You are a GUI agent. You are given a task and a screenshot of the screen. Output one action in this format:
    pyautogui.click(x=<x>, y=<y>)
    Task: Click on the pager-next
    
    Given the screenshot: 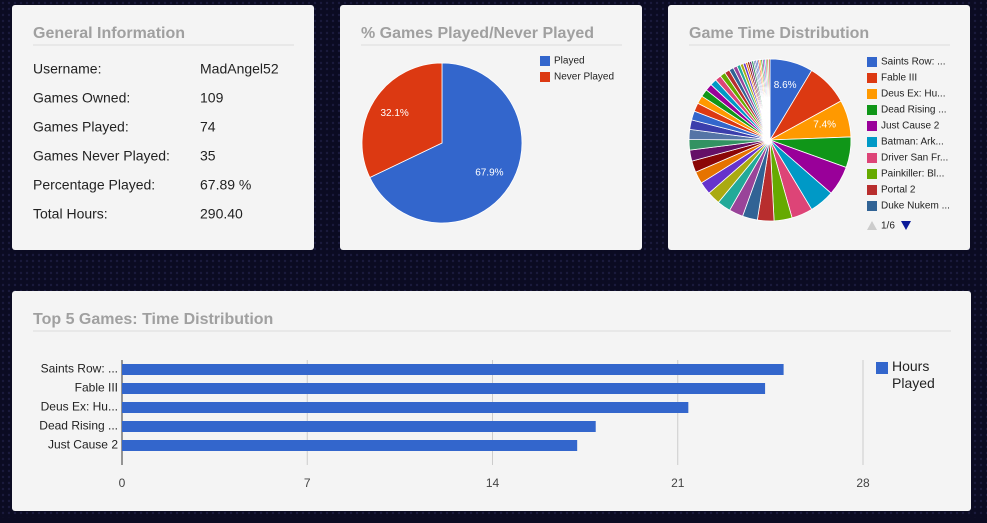 What is the action you would take?
    pyautogui.click(x=906, y=225)
    